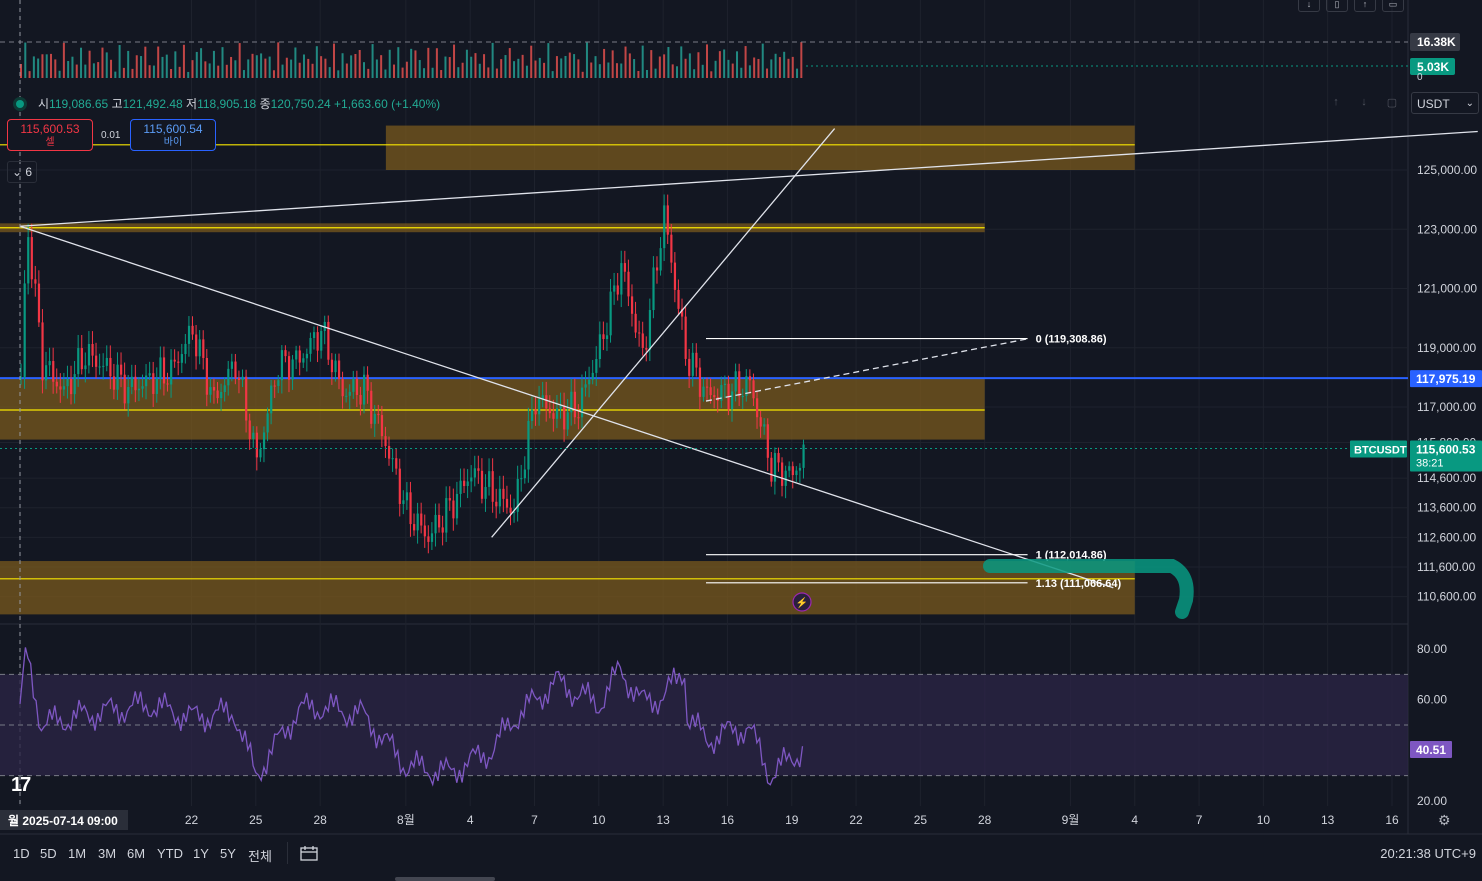 This screenshot has width=1482, height=881. I want to click on range-all: 전체, so click(260, 856).